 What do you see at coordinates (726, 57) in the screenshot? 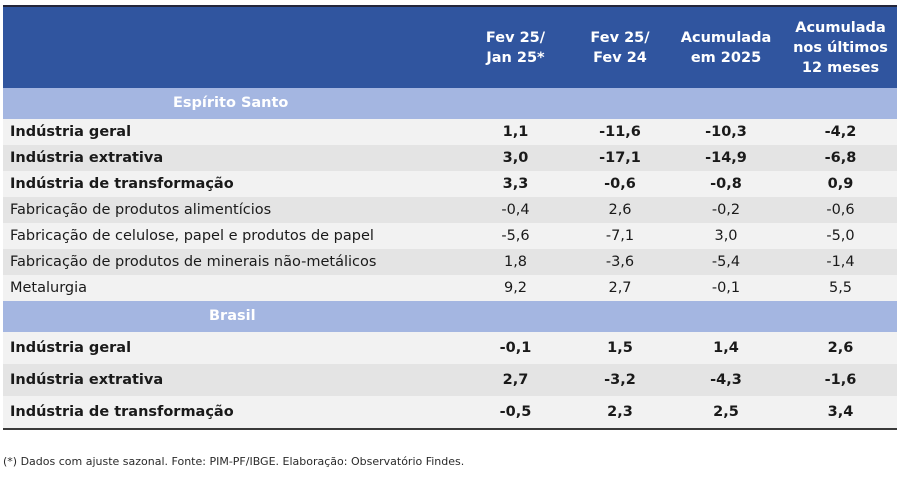
I see `col-header-line: em 2025` at bounding box center [726, 57].